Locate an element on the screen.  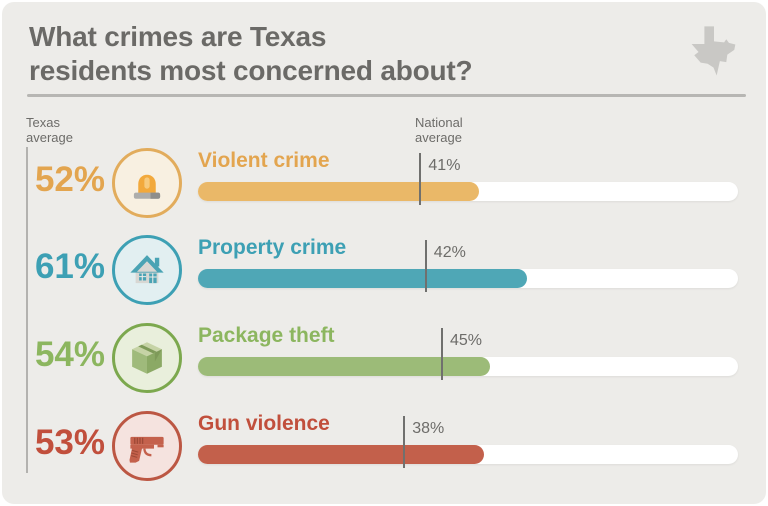
texas-average-column-header: Texas average is located at coordinates (49, 130).